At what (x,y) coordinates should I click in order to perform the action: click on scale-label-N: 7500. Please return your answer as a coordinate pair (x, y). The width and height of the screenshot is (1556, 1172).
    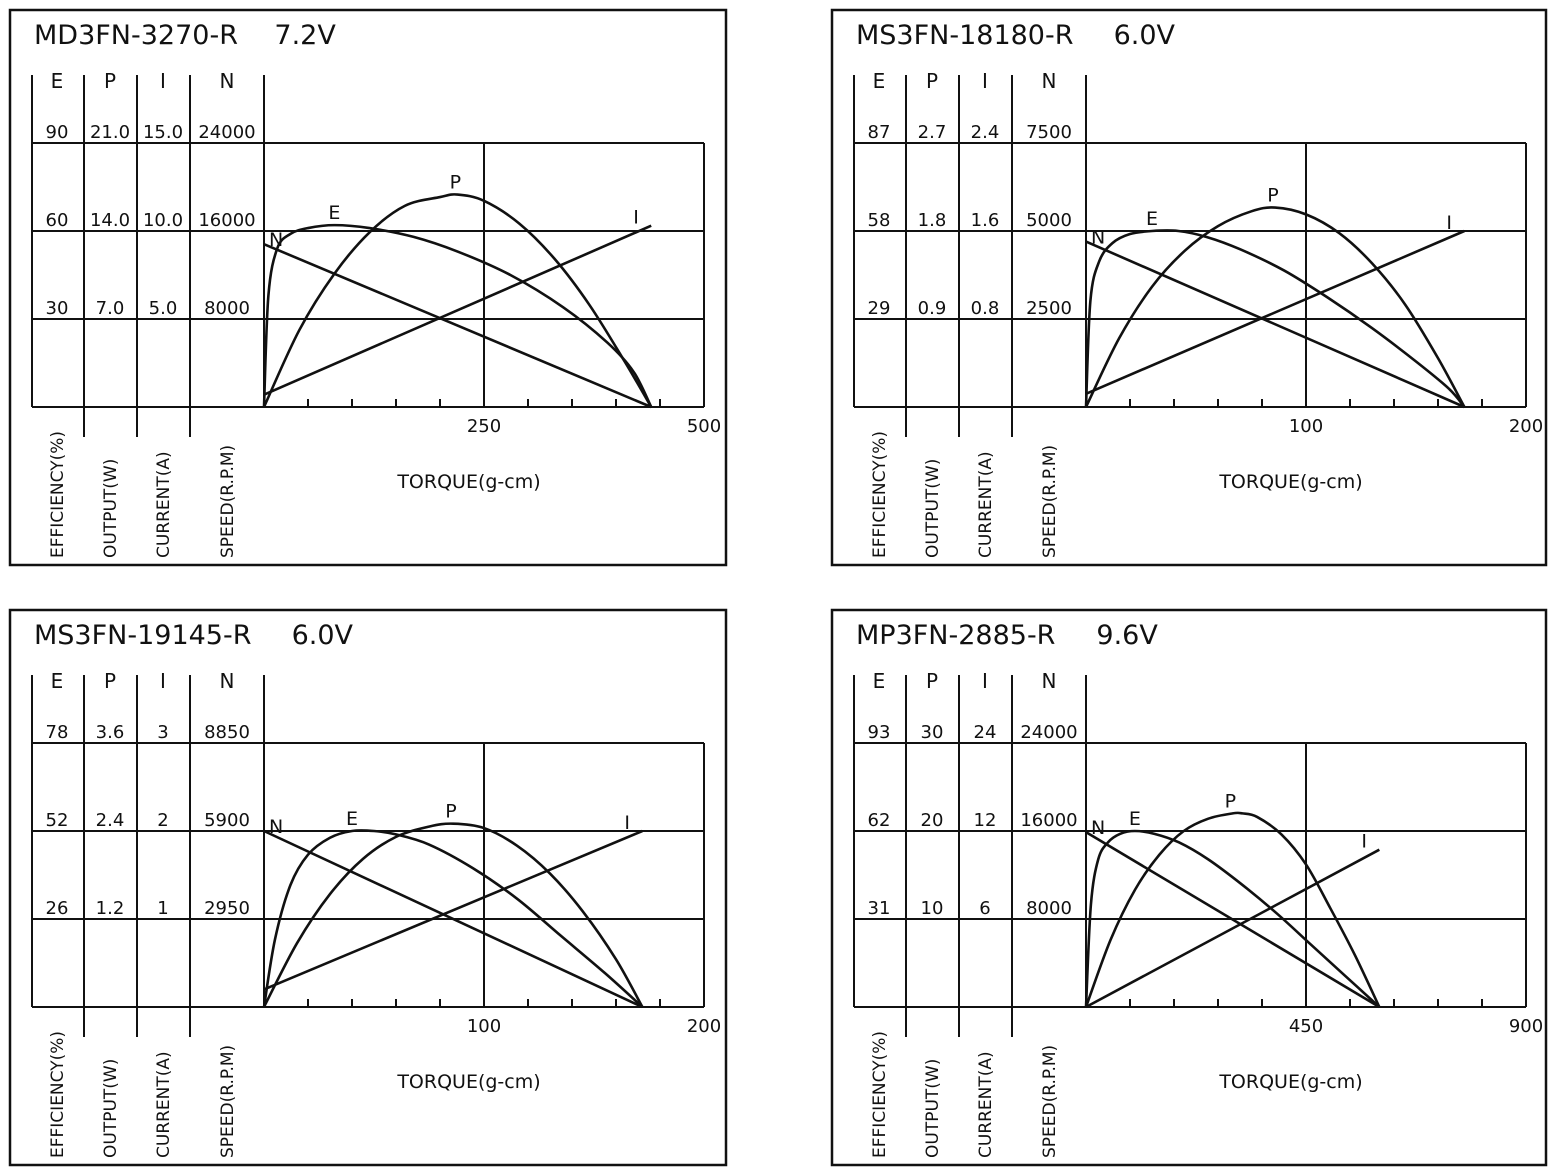
    Looking at the image, I should click on (1049, 132).